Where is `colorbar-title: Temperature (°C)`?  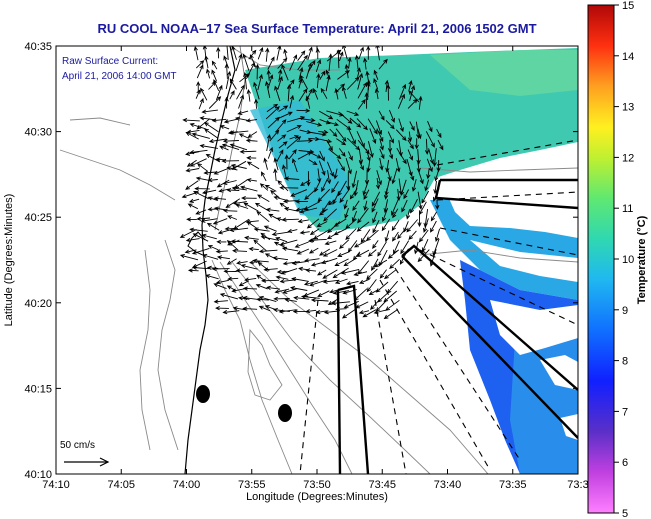
colorbar-title: Temperature (°C) is located at coordinates (642, 259).